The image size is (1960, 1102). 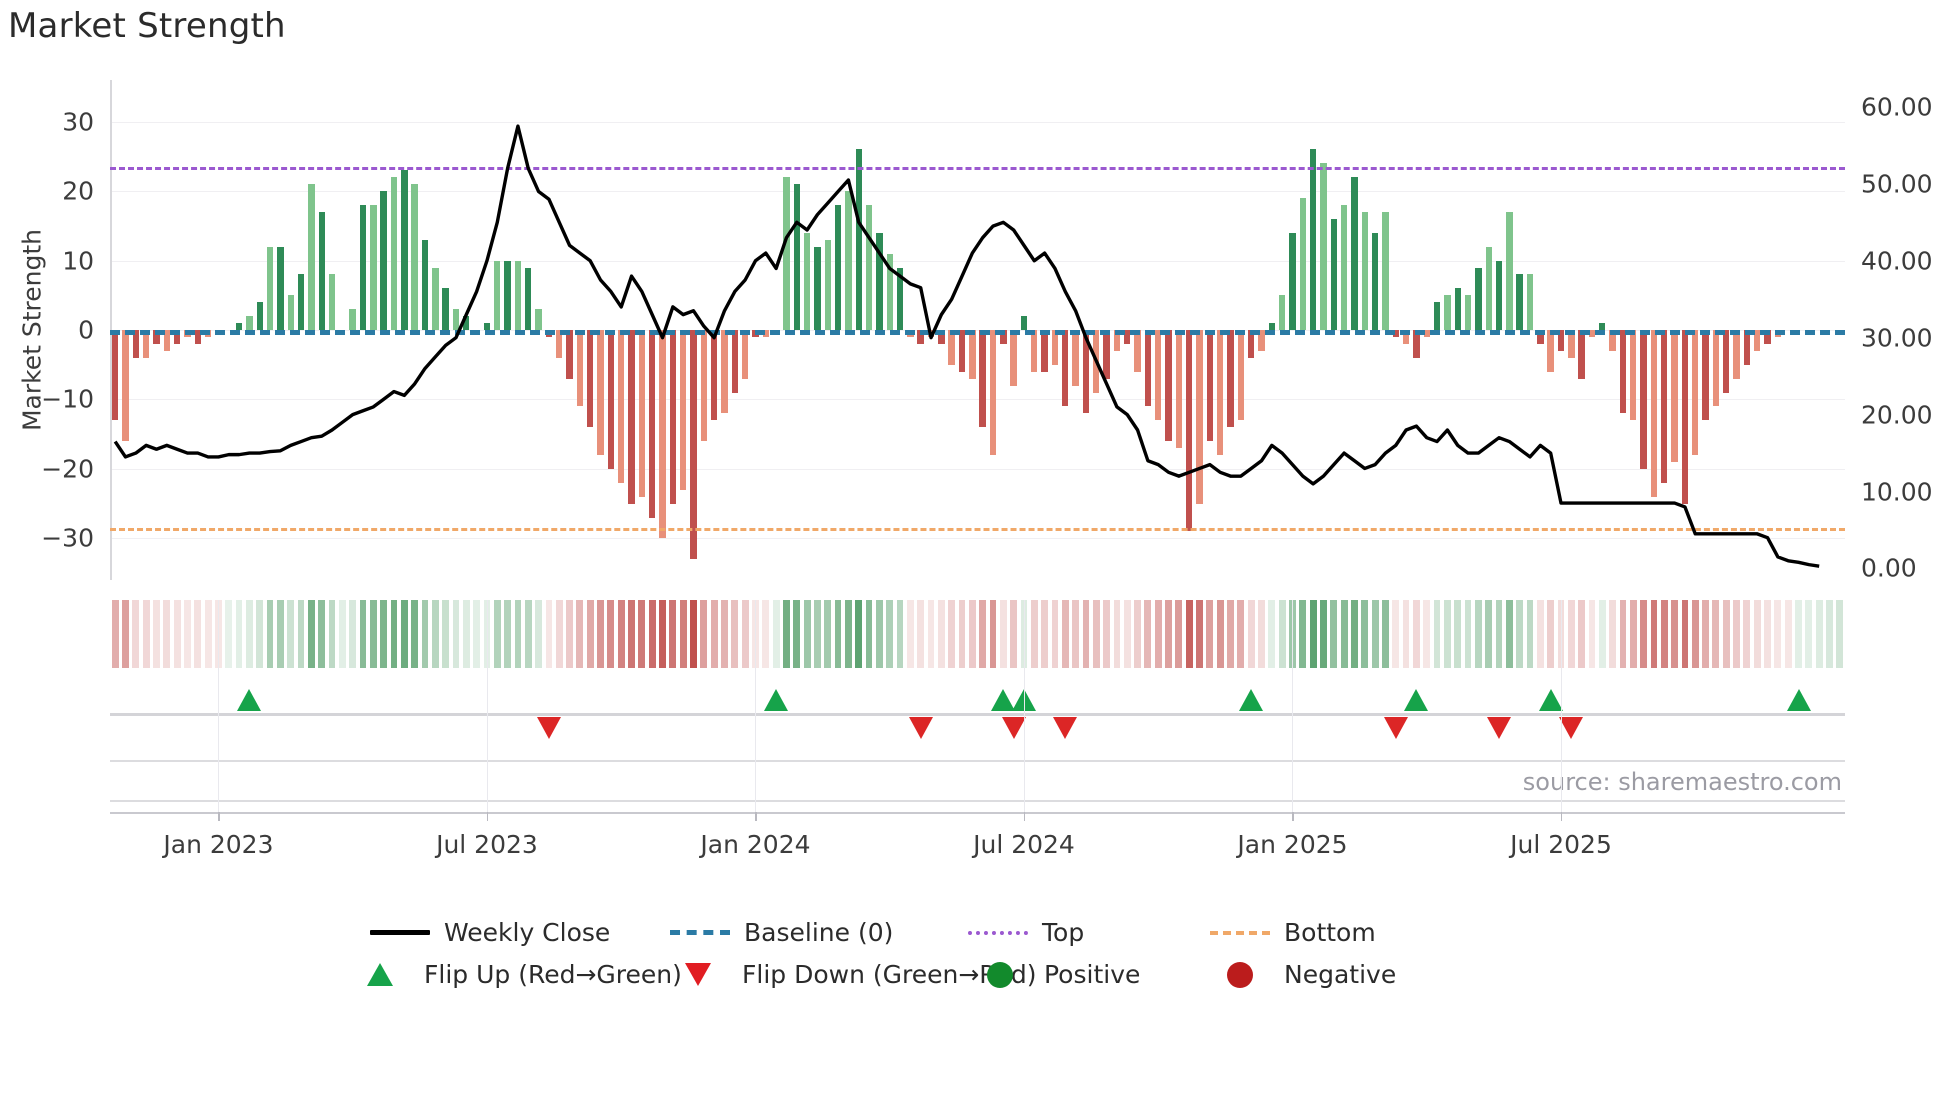 What do you see at coordinates (78, 122) in the screenshot?
I see `left-axis-tick-label: 30` at bounding box center [78, 122].